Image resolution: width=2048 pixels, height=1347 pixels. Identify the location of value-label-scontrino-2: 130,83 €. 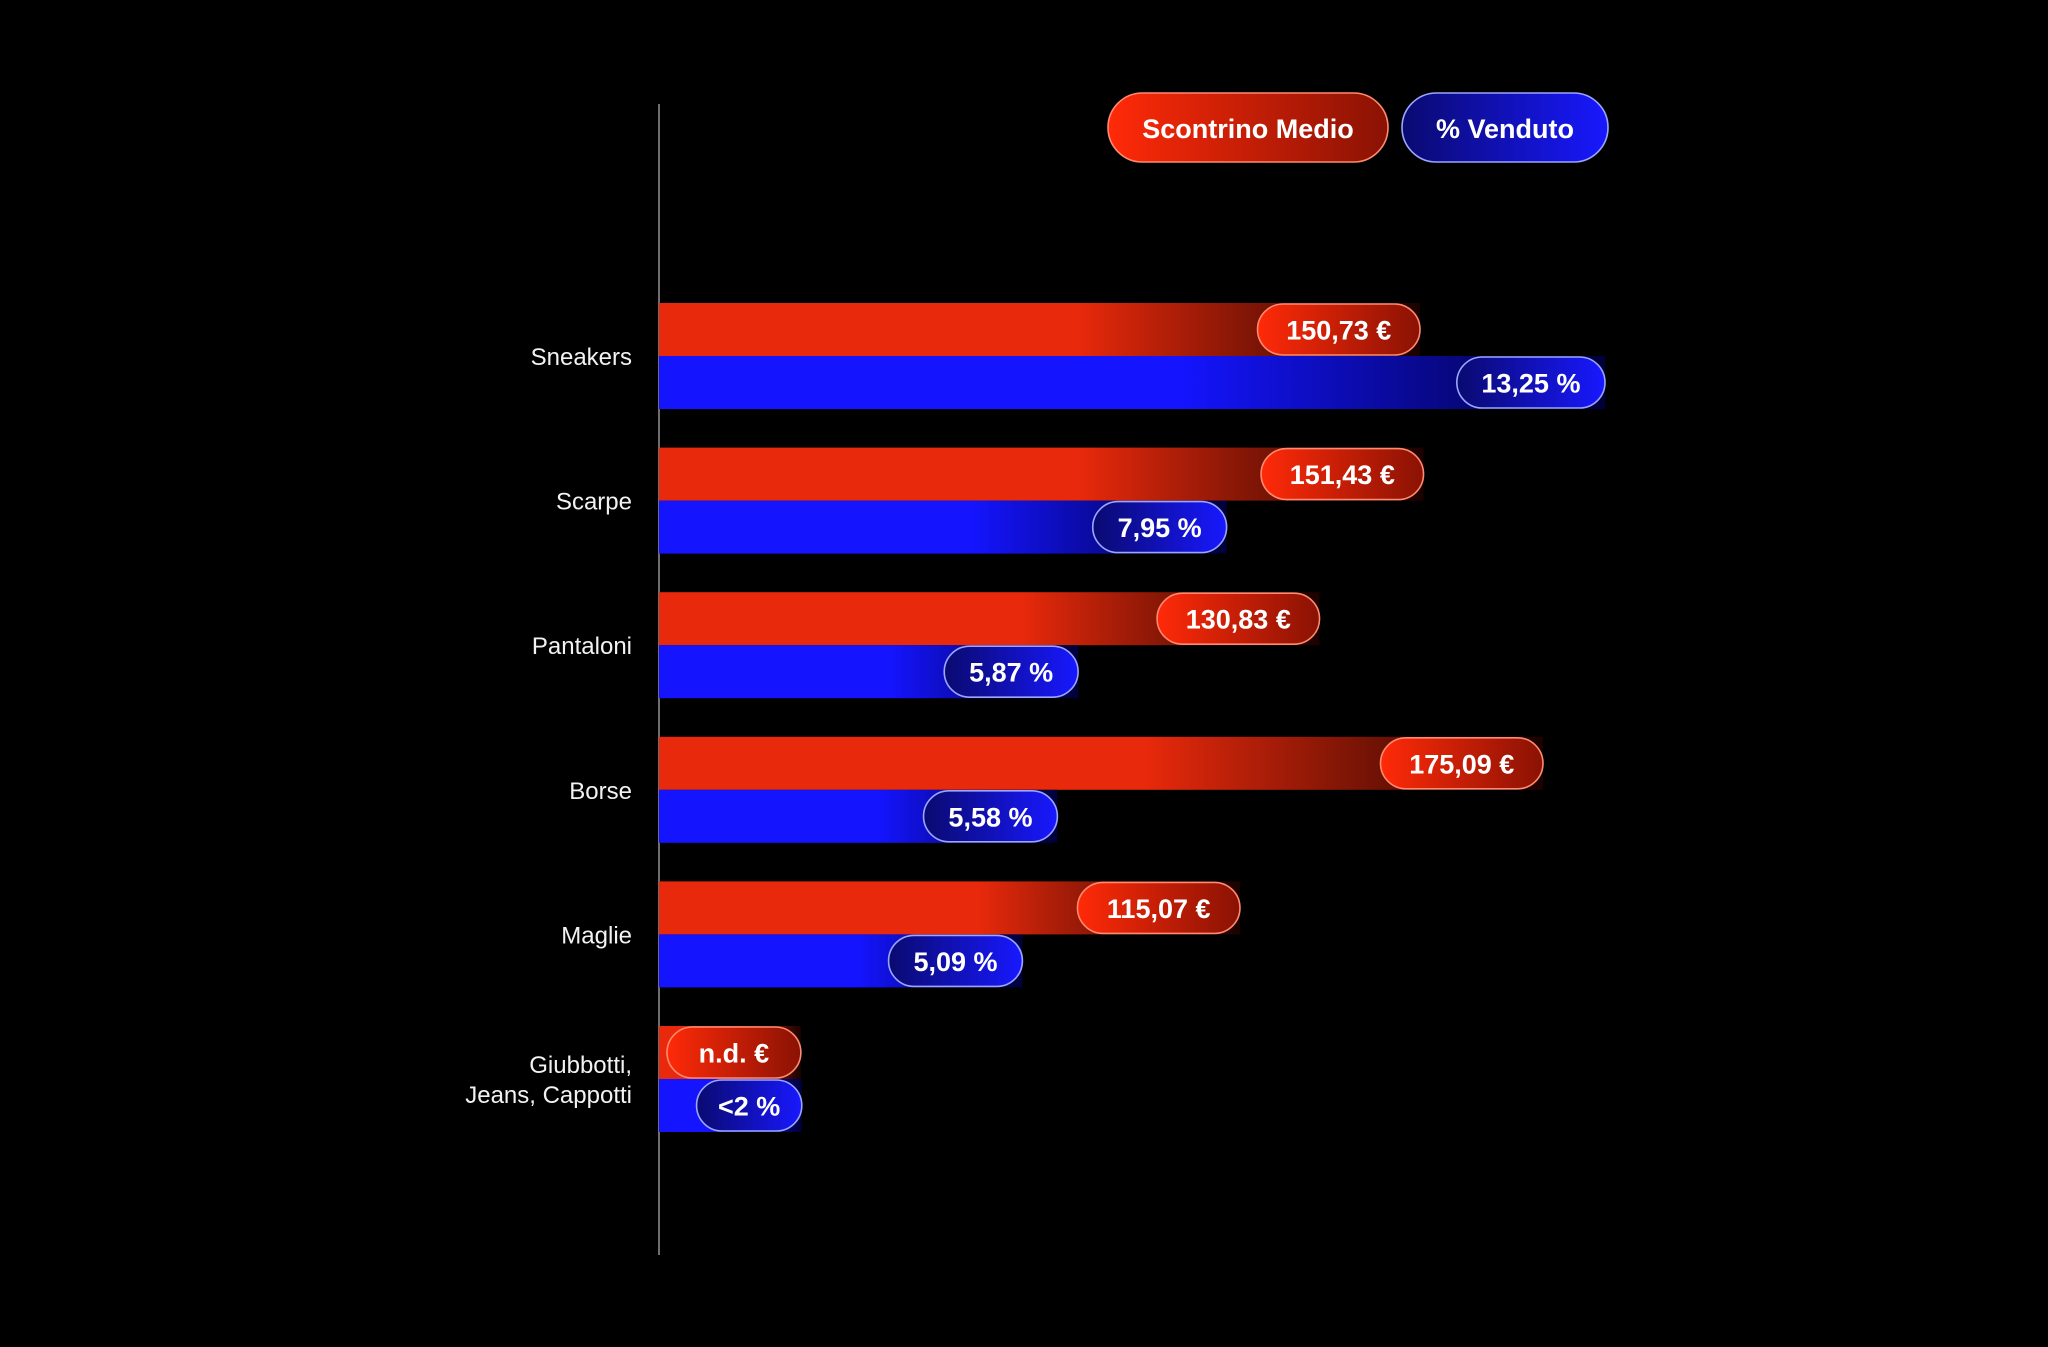
(1238, 620).